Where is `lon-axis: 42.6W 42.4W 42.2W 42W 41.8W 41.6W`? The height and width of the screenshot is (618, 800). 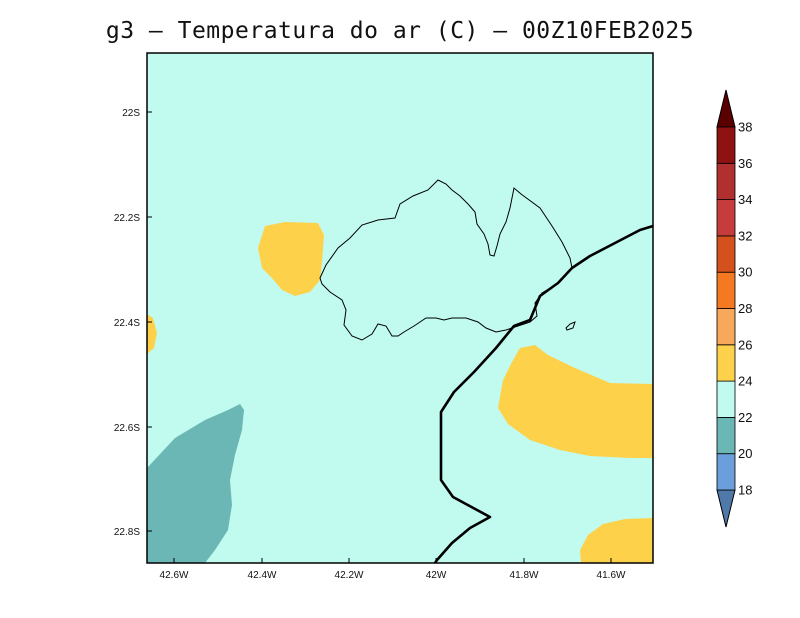 lon-axis: 42.6W 42.4W 42.2W 42W 41.8W 41.6W is located at coordinates (393, 569).